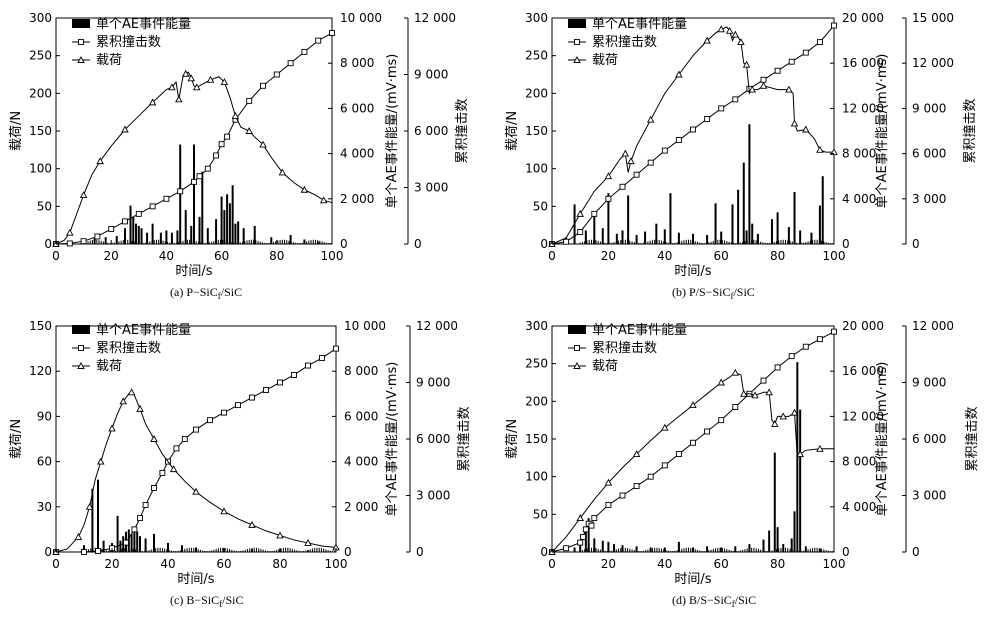  Describe the element at coordinates (194, 158) in the screenshot. I see `load-line` at that location.